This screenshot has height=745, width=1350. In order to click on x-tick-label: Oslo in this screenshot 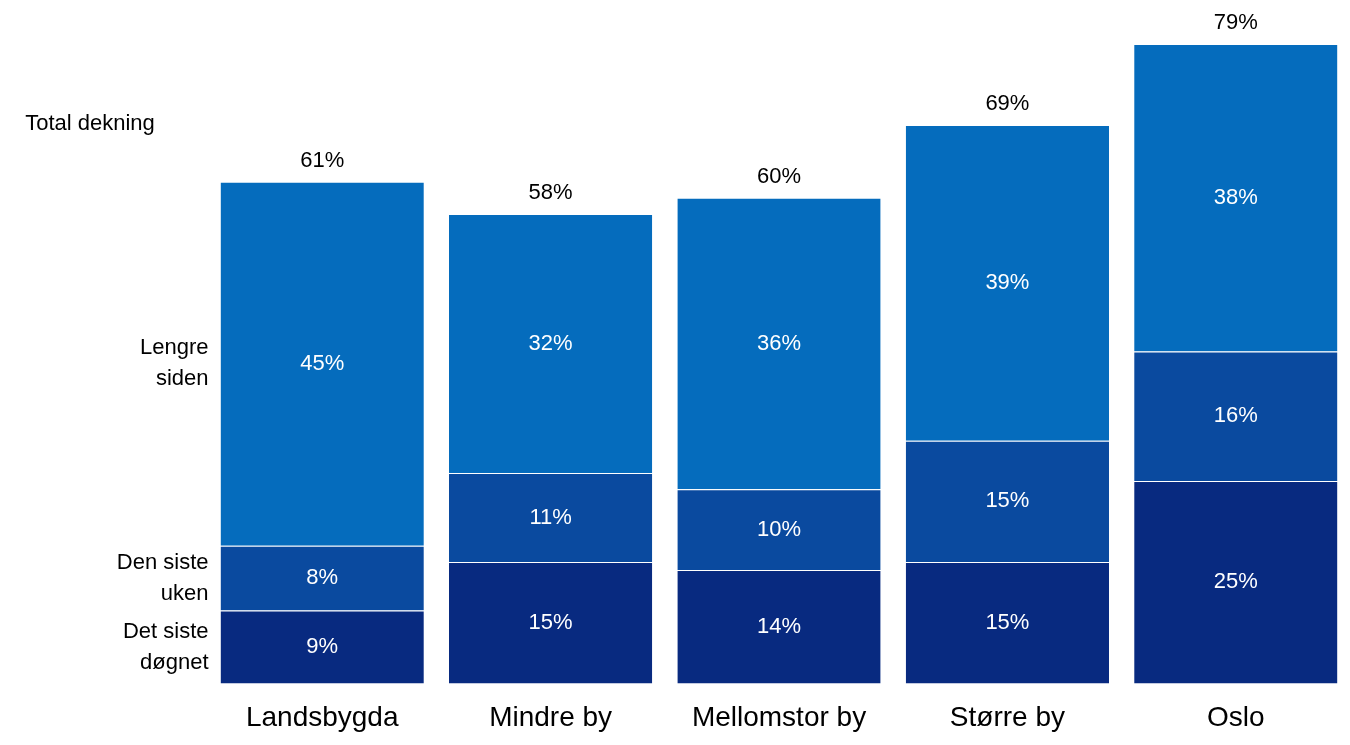, I will do `click(1236, 716)`.